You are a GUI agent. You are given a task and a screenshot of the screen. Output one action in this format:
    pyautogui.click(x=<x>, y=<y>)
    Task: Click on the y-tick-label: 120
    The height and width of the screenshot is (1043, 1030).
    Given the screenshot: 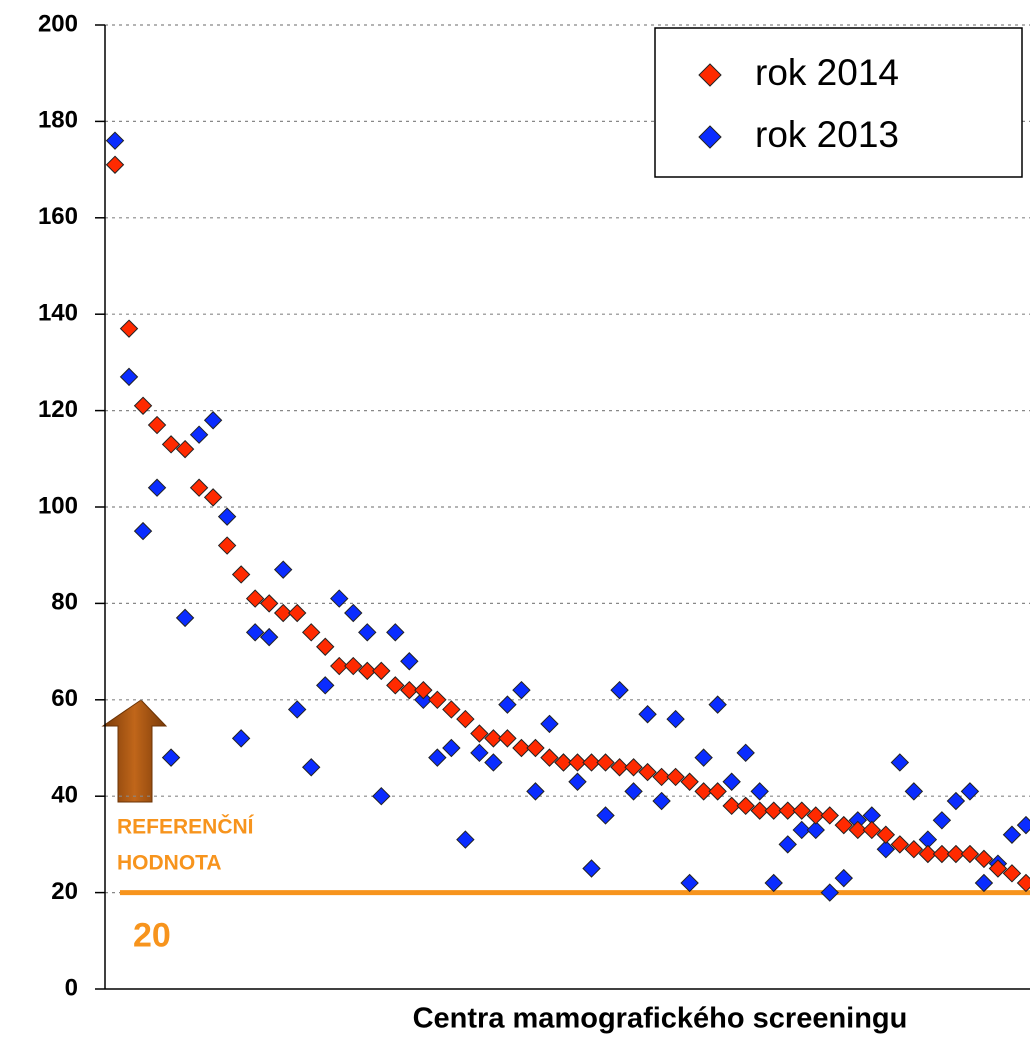 What is the action you would take?
    pyautogui.click(x=58, y=409)
    